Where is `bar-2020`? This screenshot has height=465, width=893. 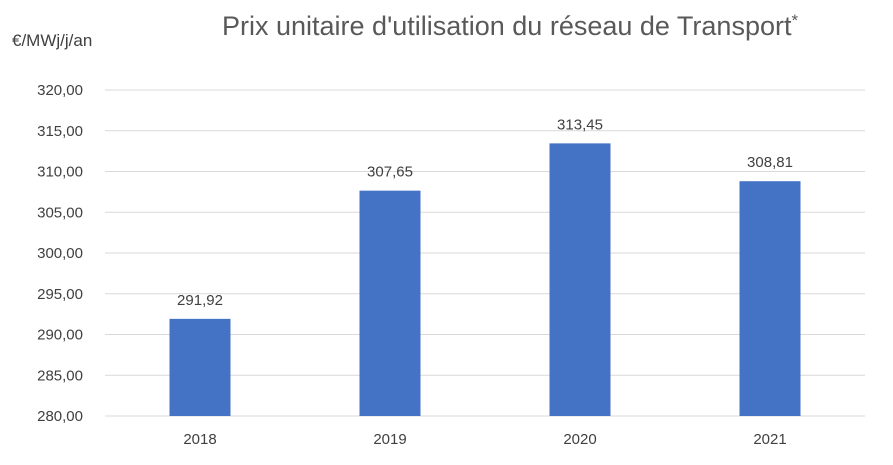 bar-2020 is located at coordinates (580, 279).